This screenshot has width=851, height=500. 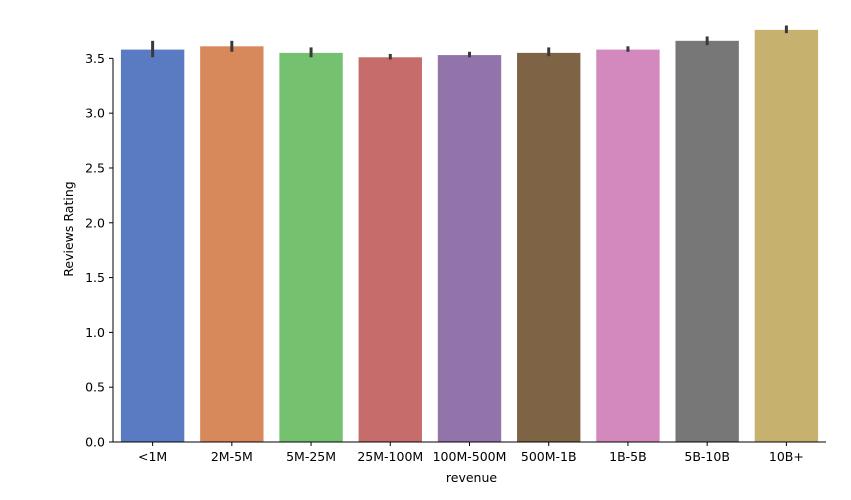 I want to click on y-tick-label: 1.0, so click(x=95, y=332).